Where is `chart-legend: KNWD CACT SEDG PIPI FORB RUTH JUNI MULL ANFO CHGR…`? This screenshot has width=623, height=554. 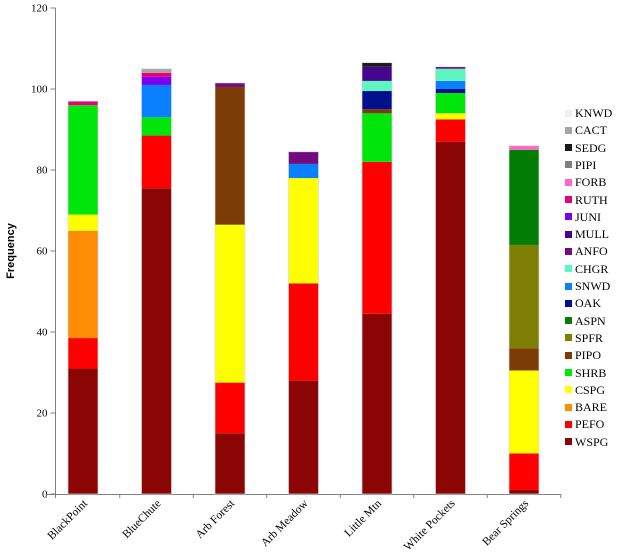 chart-legend: KNWD CACT SEDG PIPI FORB RUTH JUNI MULL ANFO CHGR… is located at coordinates (593, 277).